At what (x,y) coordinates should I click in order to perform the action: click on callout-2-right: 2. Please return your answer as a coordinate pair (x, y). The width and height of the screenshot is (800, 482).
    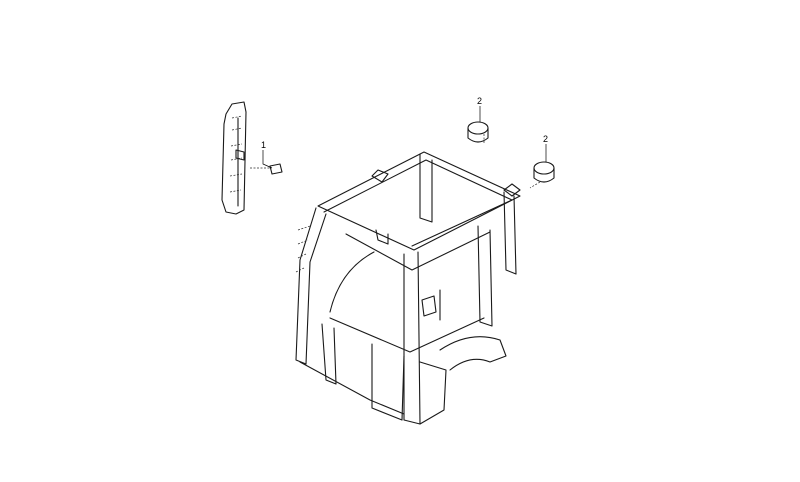
    Looking at the image, I should click on (545, 148).